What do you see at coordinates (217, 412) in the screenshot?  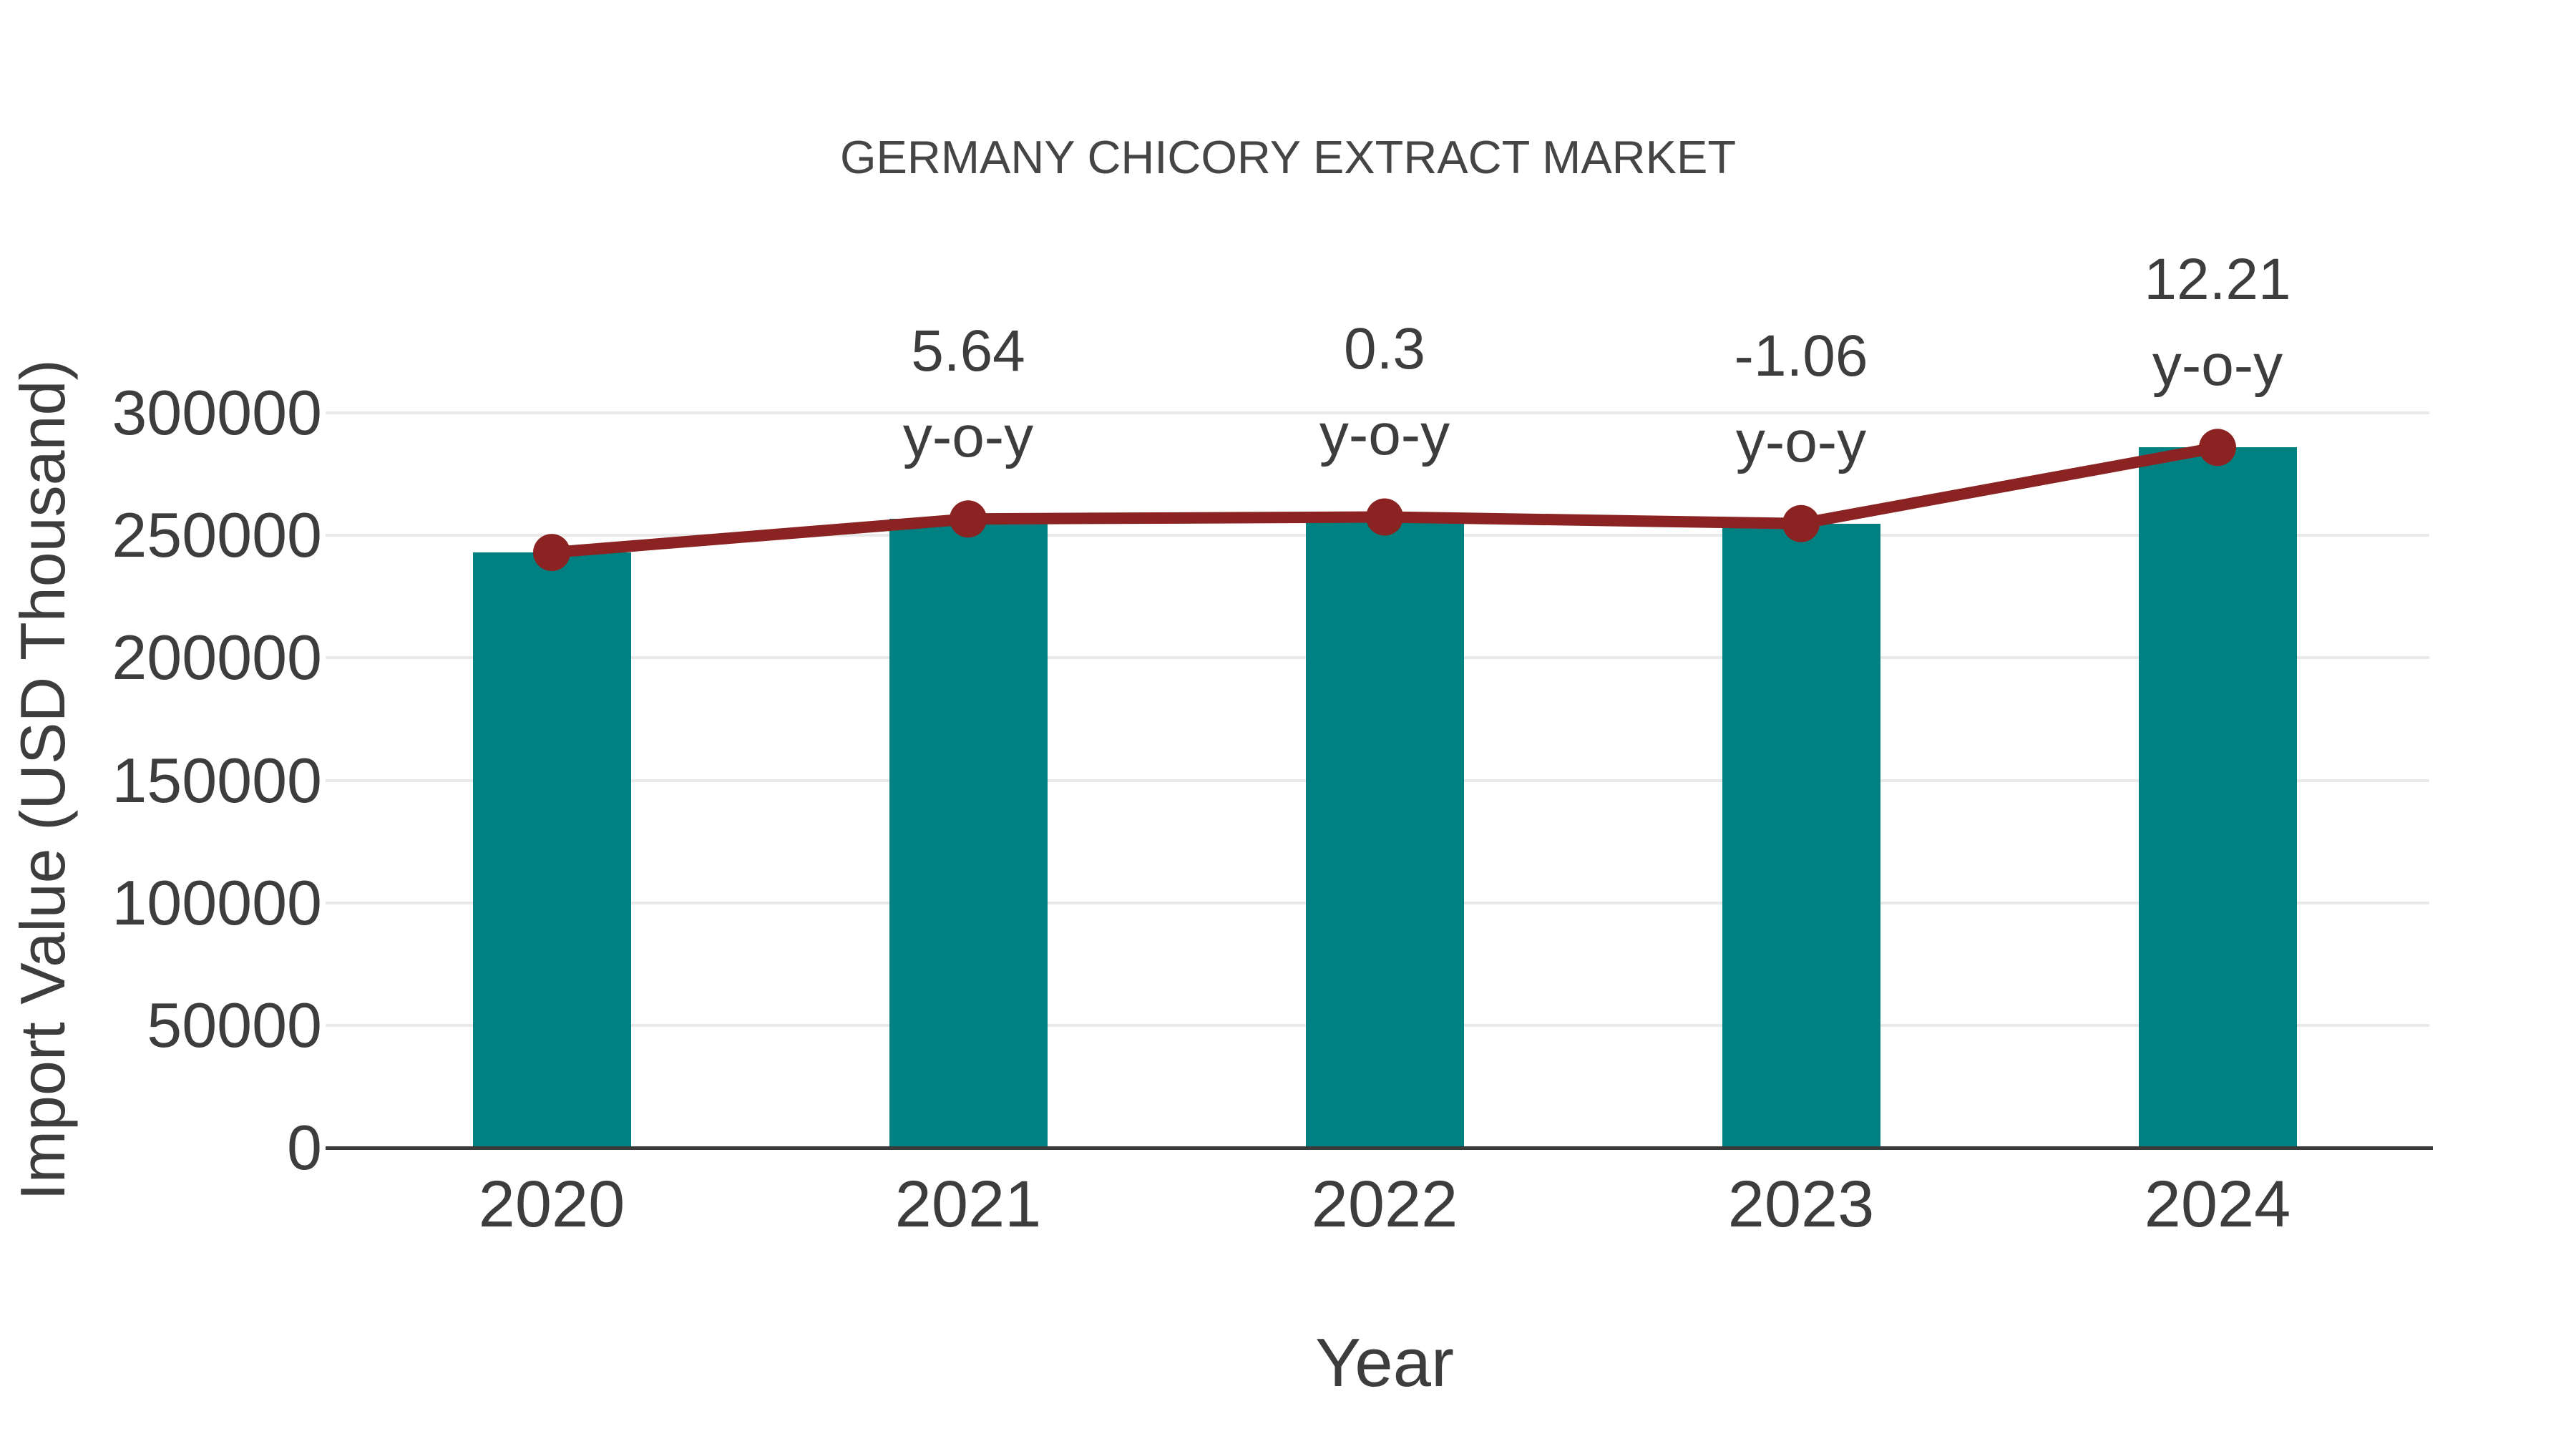 I see `y-tick-label: 300000` at bounding box center [217, 412].